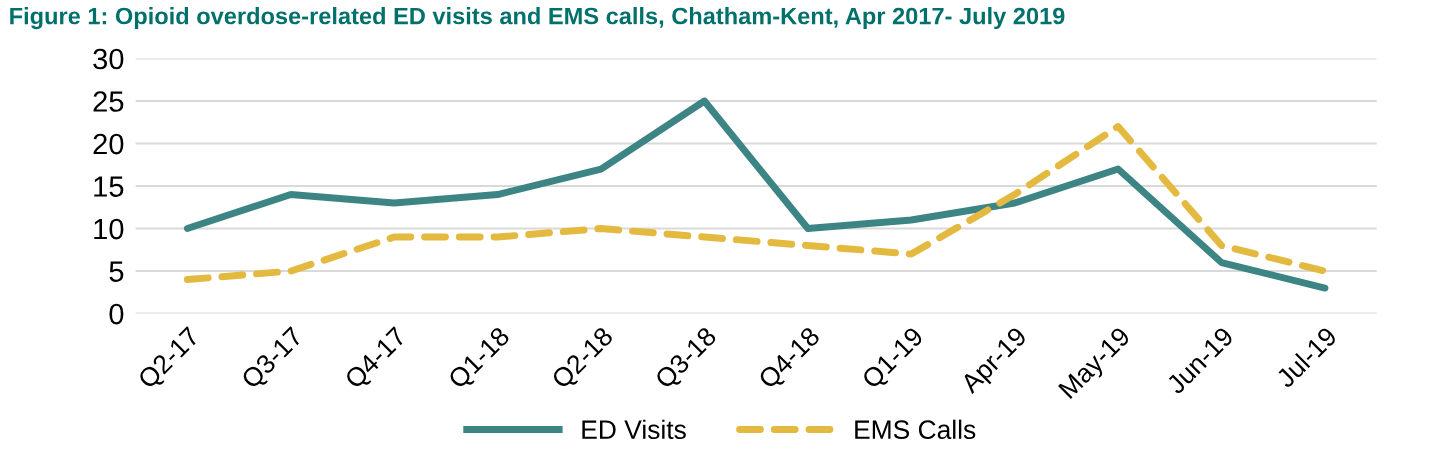 The height and width of the screenshot is (468, 1443). What do you see at coordinates (108, 144) in the screenshot?
I see `y-tick-label: 20` at bounding box center [108, 144].